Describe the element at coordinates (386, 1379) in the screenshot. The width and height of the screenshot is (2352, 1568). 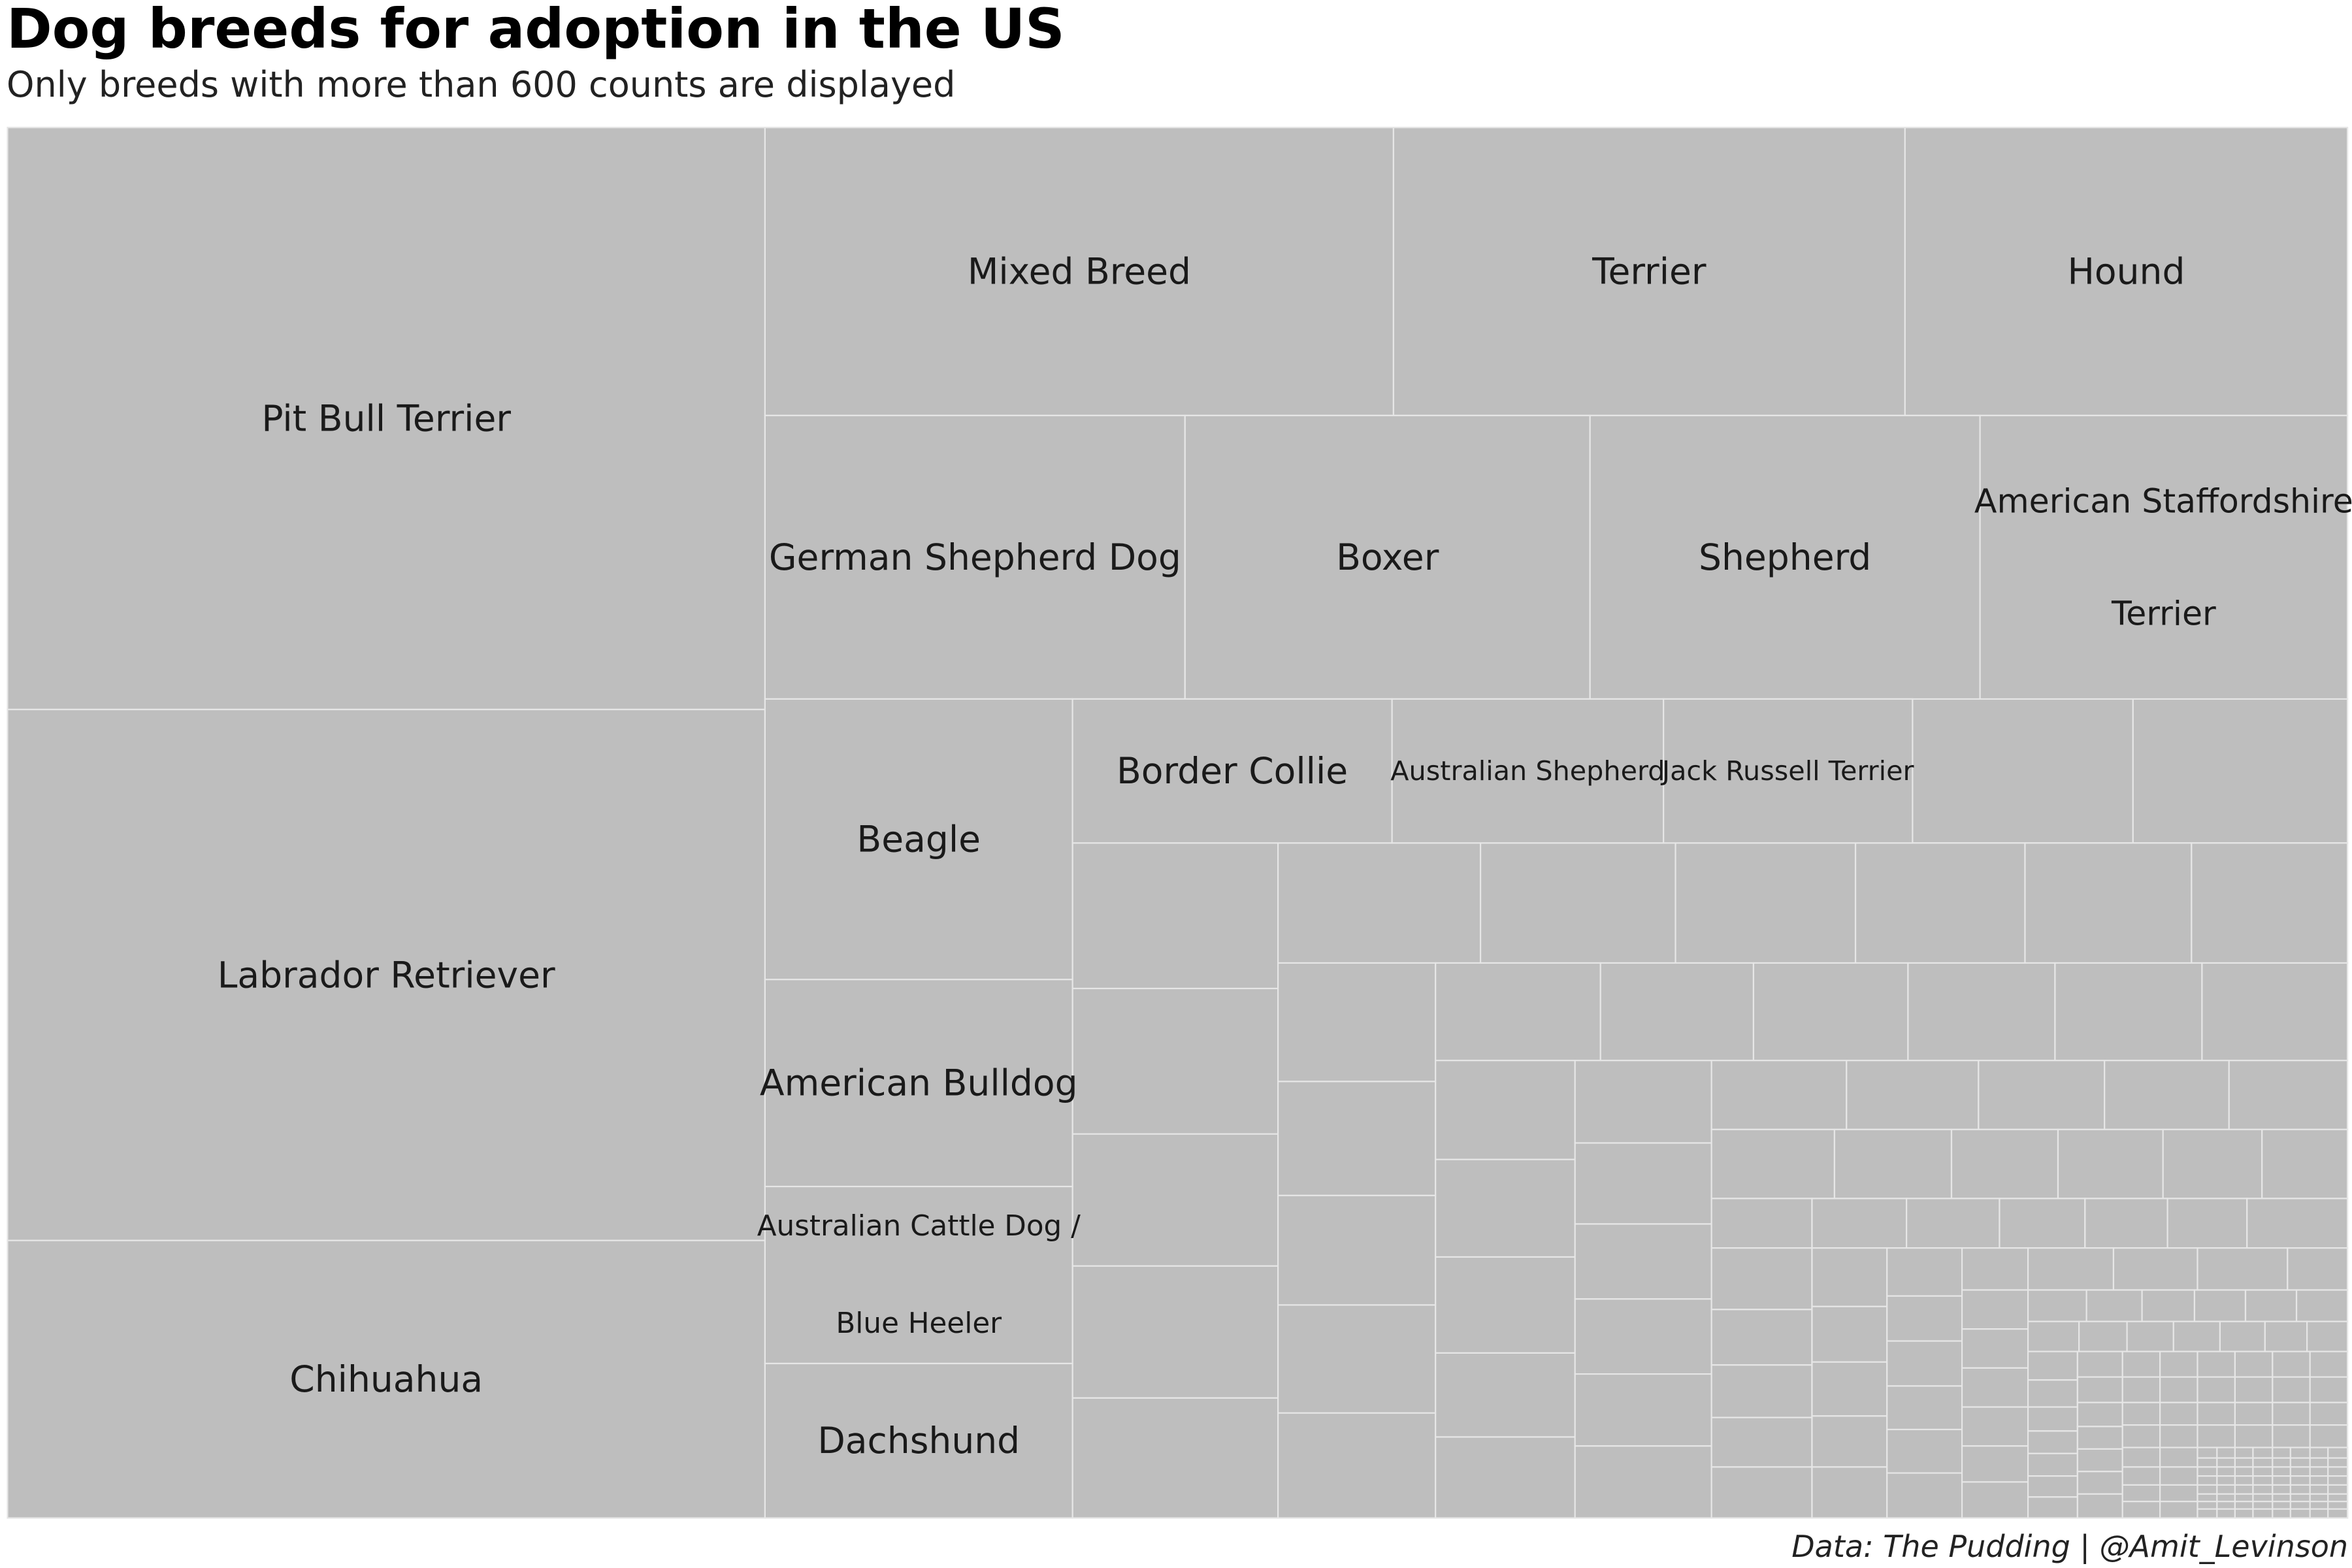
I see `tile-chihuahua-label: Chihuahua` at that location.